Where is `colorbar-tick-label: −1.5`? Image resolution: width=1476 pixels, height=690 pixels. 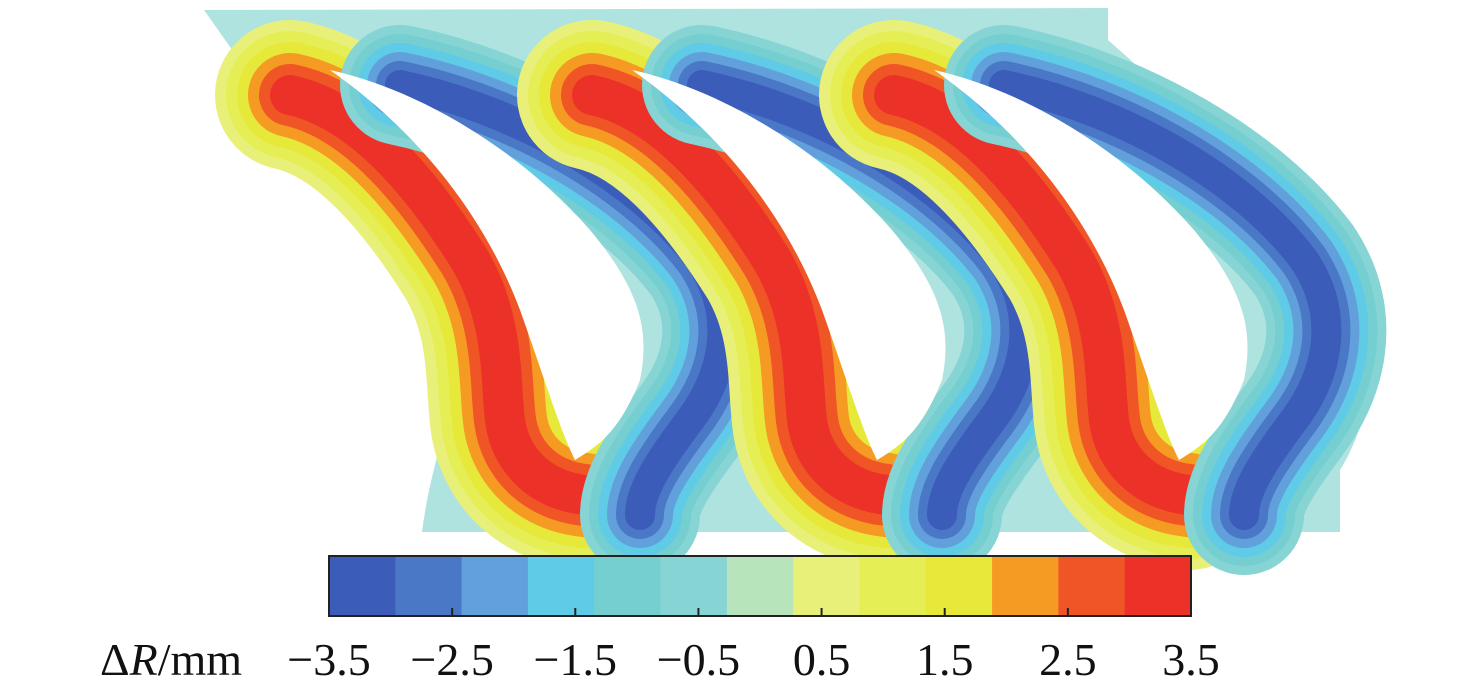
colorbar-tick-label: −1.5 is located at coordinates (575, 659).